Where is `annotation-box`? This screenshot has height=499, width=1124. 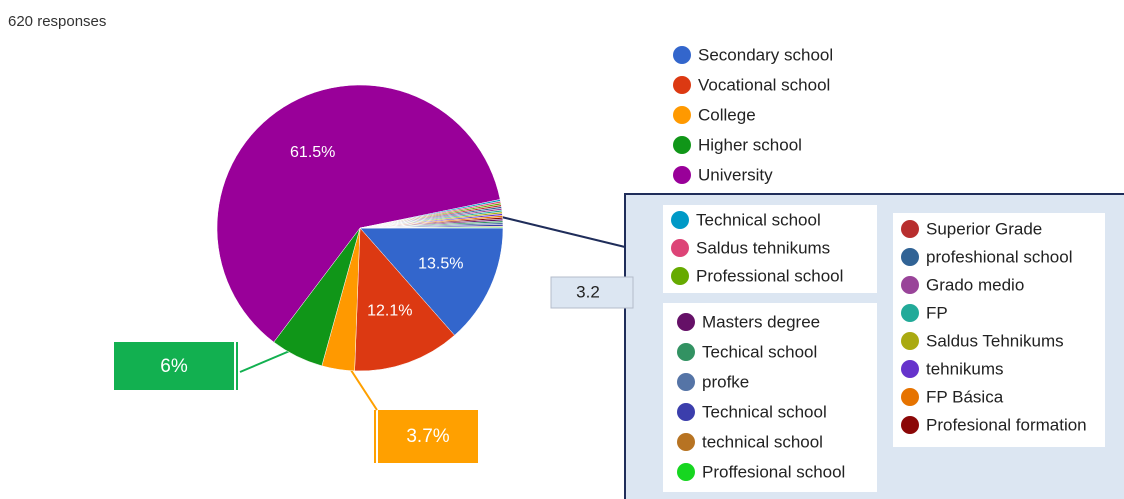
annotation-box is located at coordinates (592, 292).